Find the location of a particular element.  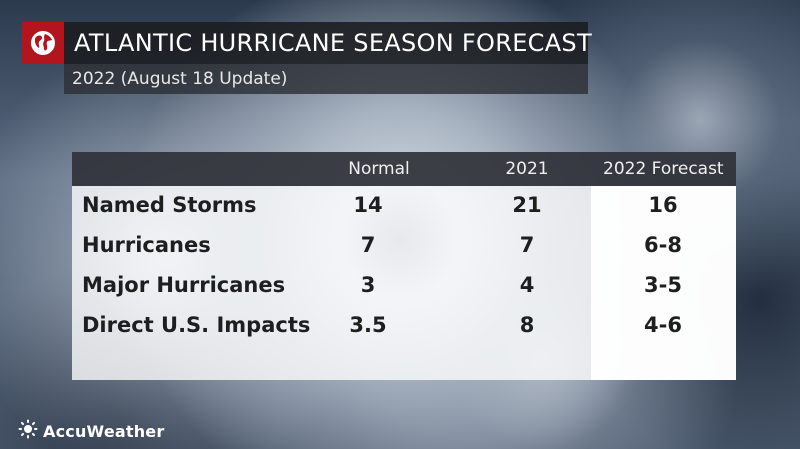

cell-2022-forecast: 3-5 is located at coordinates (663, 285).